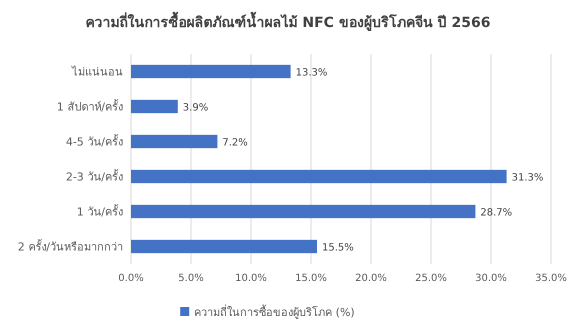 Image resolution: width=576 pixels, height=336 pixels. I want to click on y-tick-label: 4-5 วัน/ครั้ง, so click(94, 141).